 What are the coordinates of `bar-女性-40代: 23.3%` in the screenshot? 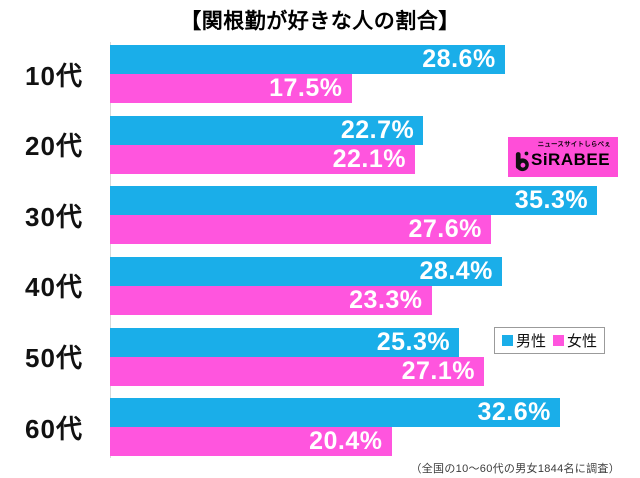 It's located at (271, 300).